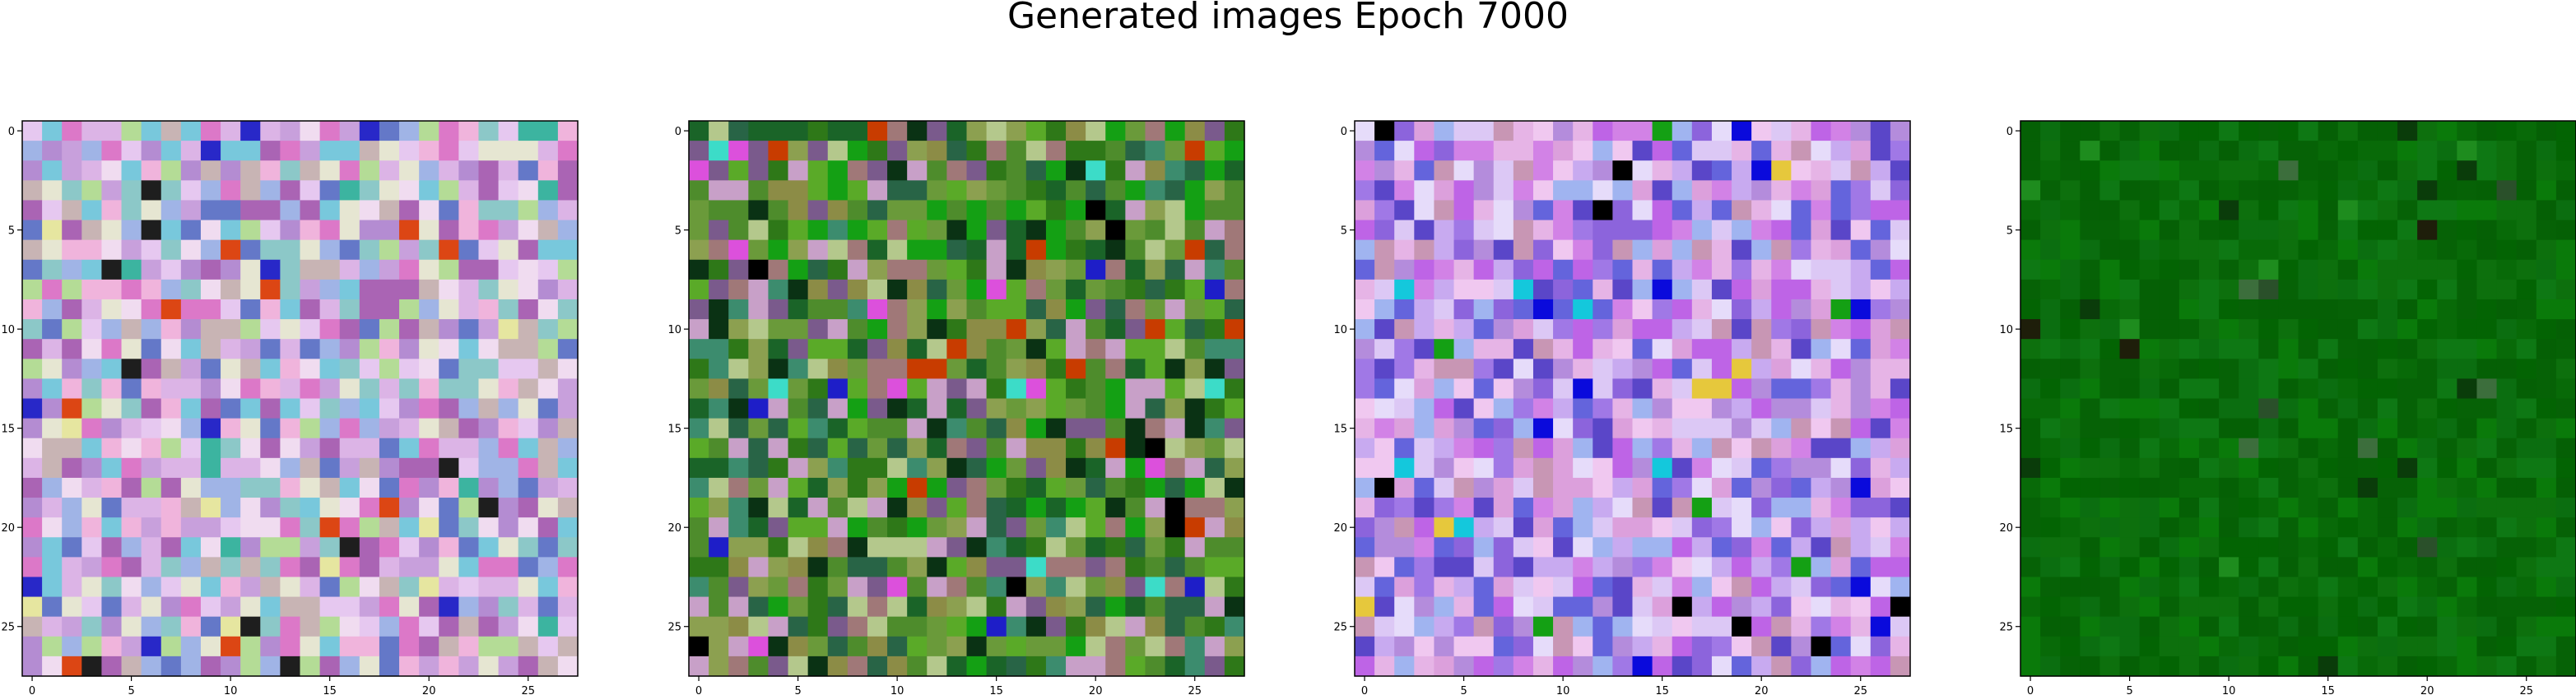 The height and width of the screenshot is (695, 2576). What do you see at coordinates (1340, 430) in the screenshot?
I see `y-tick-label: 15` at bounding box center [1340, 430].